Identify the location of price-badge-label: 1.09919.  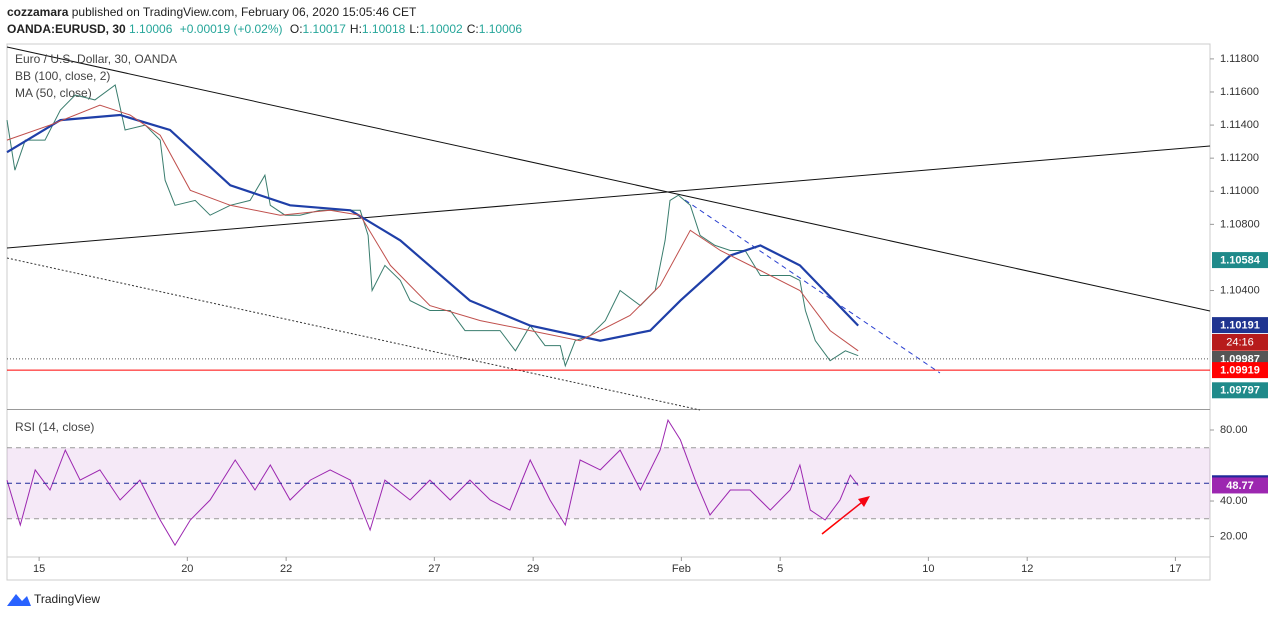
(1240, 371).